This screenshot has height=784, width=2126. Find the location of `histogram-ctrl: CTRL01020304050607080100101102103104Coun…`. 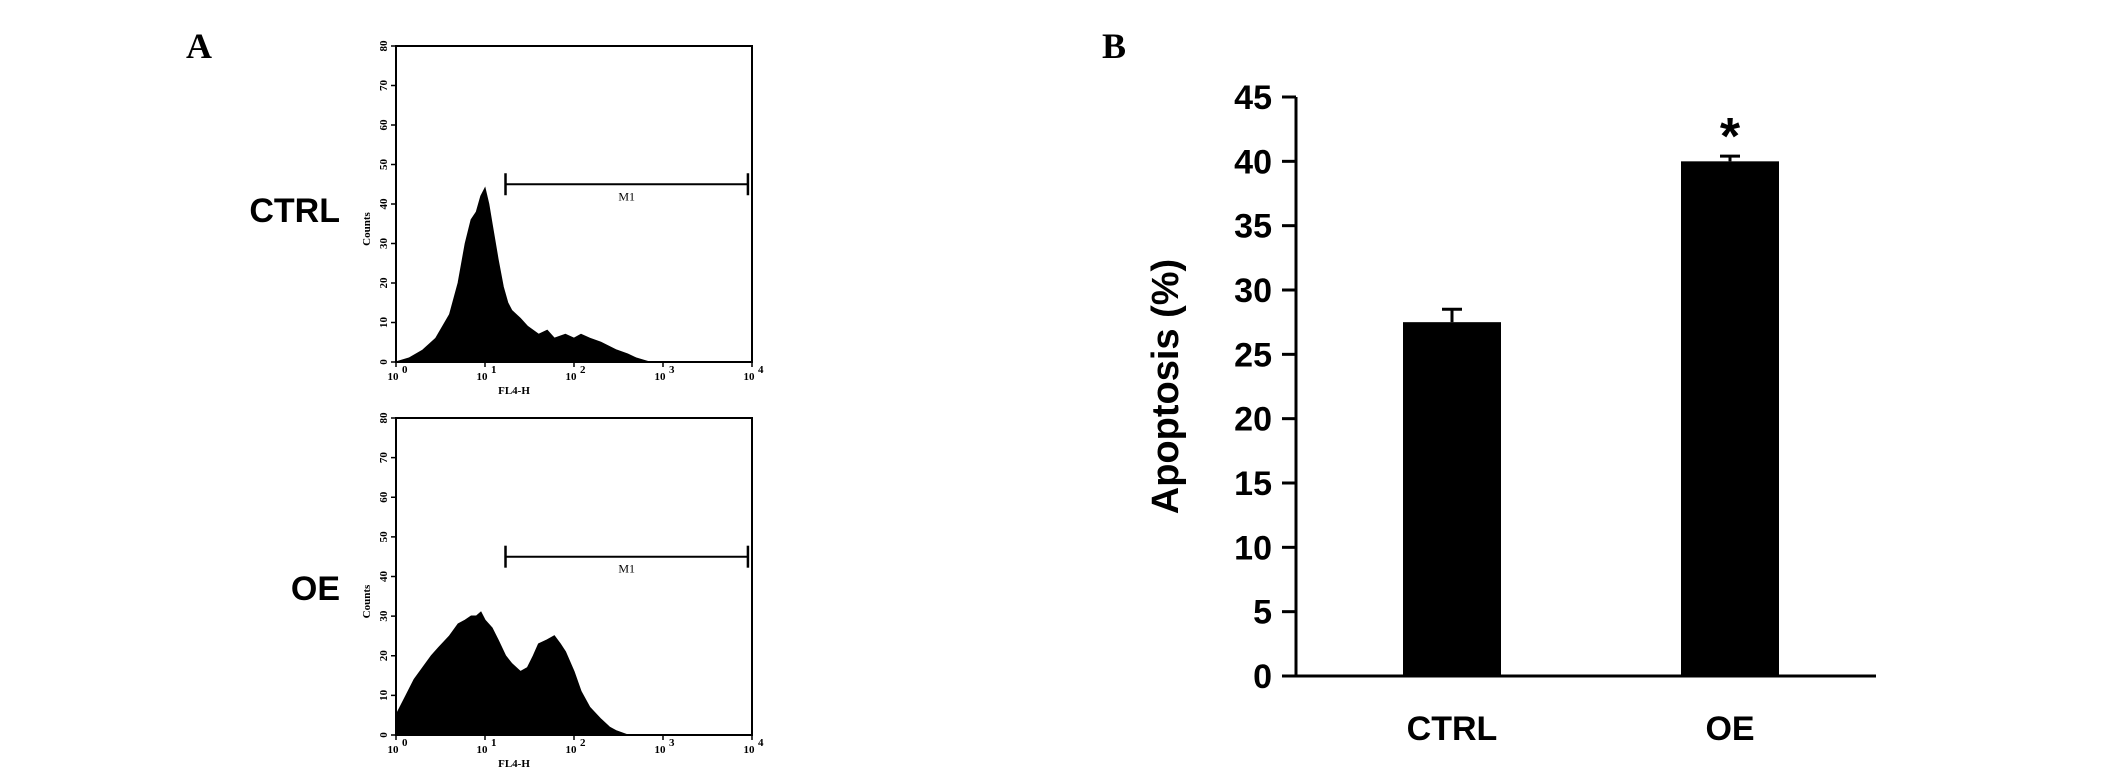

histogram-ctrl: CTRL01020304050607080100101102103104Coun… is located at coordinates (506, 218).